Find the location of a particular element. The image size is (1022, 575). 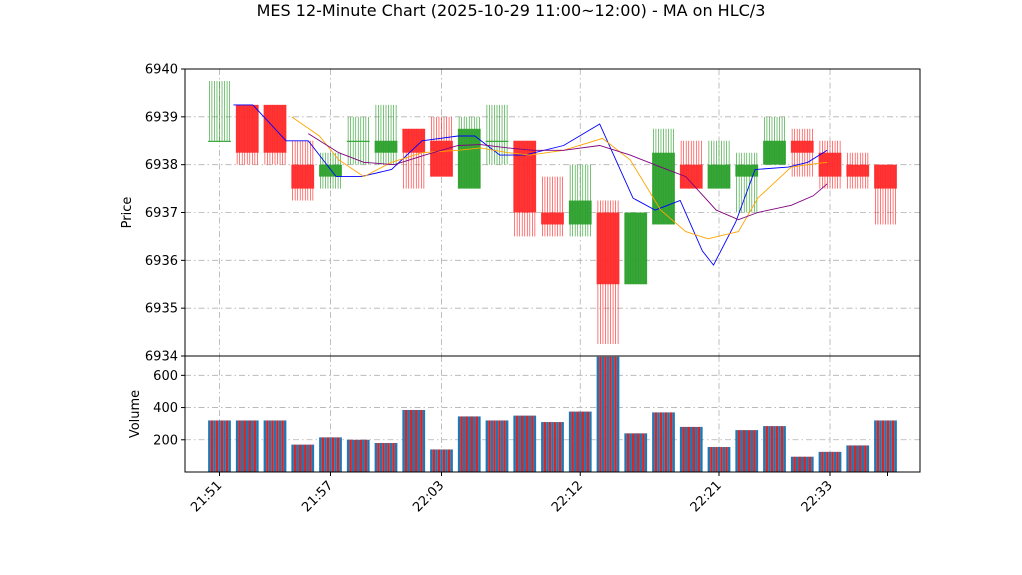

volume-tick-label: 200 is located at coordinates (165, 440).